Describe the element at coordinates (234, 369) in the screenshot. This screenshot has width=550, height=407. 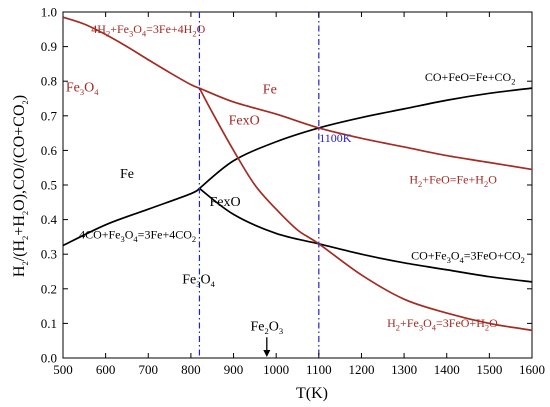
I see `x-tick-label: 900` at that location.